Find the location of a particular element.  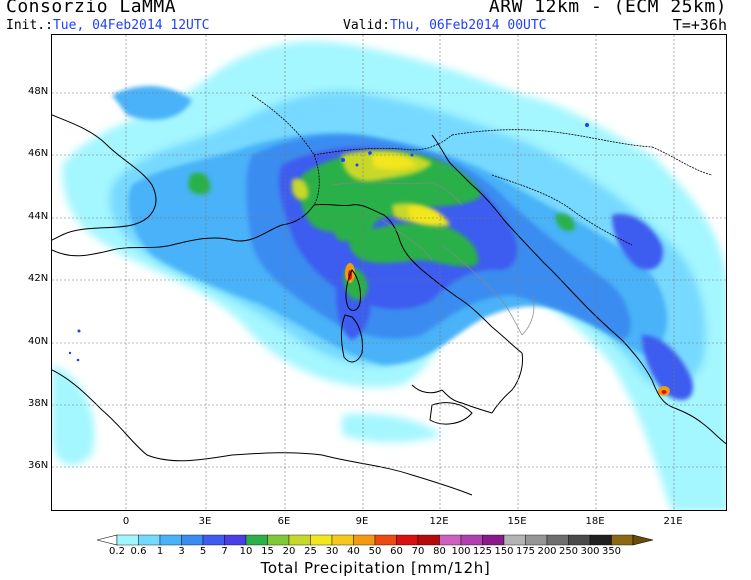

lat-label-36n: 36N is located at coordinates (38, 465).